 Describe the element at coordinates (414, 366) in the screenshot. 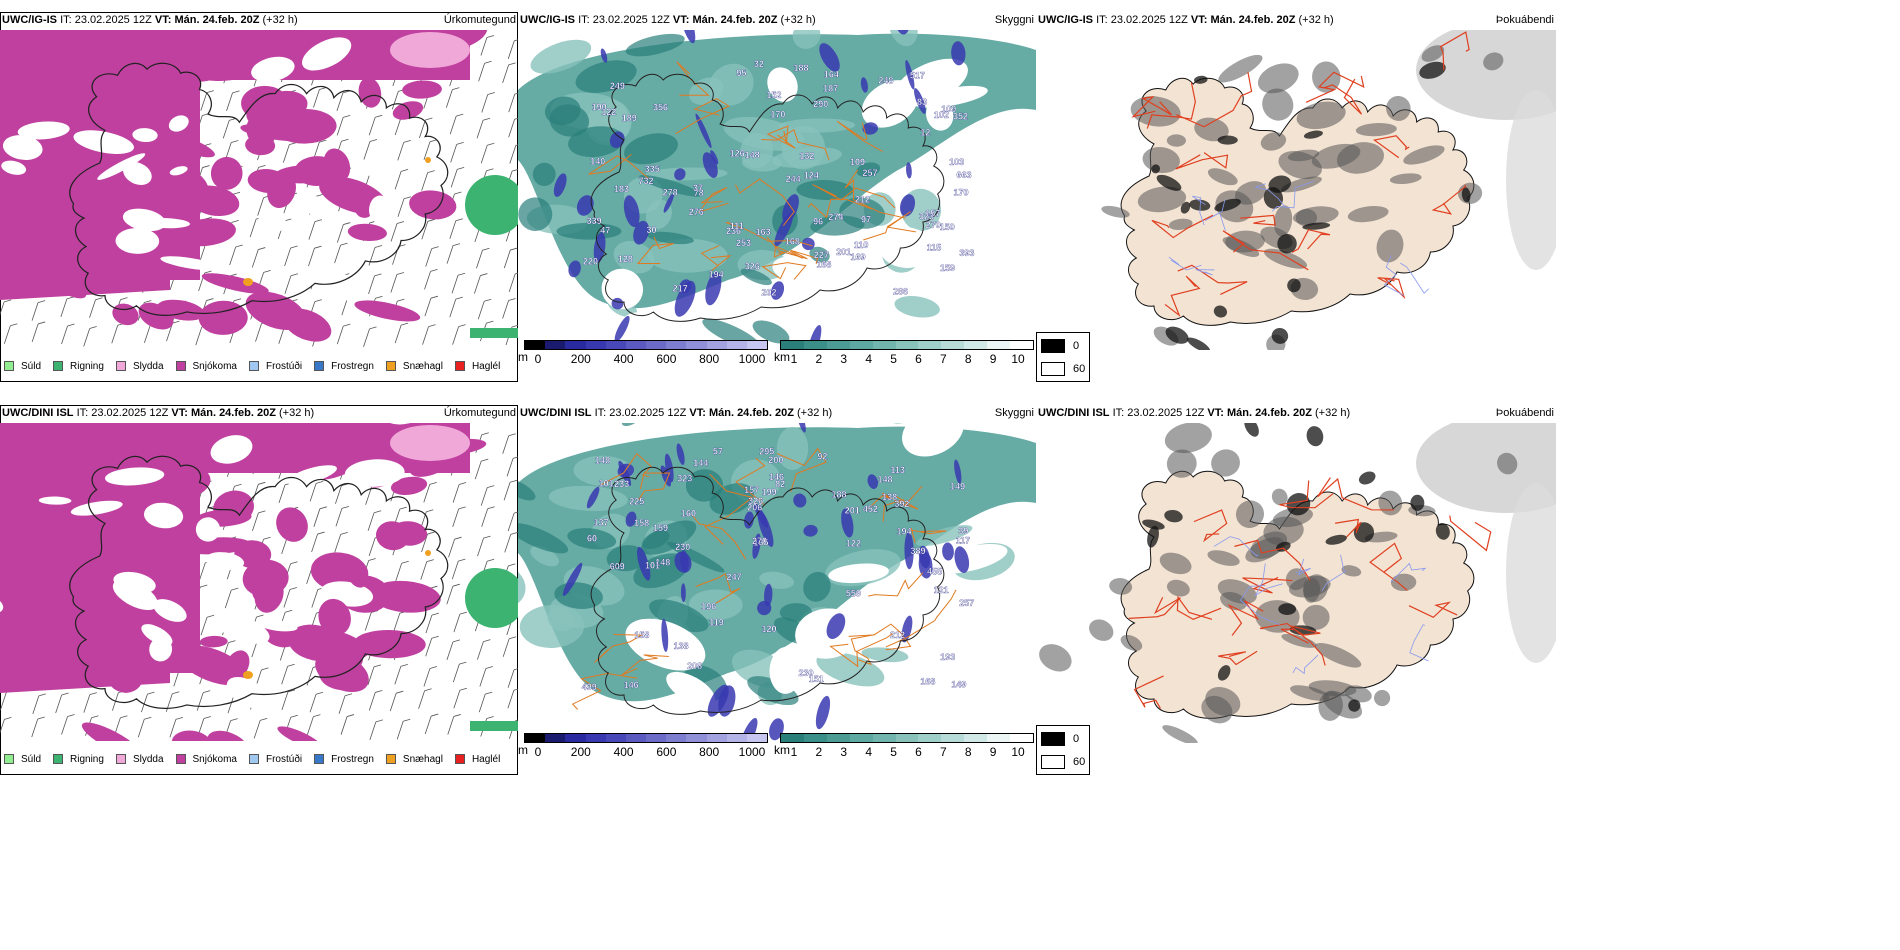

I see `legend-item: Snæhagl` at that location.